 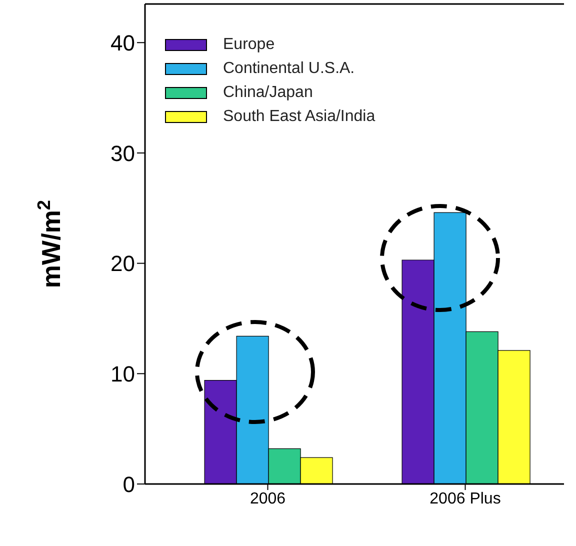 I want to click on y-tick-label: 40, so click(x=122, y=43).